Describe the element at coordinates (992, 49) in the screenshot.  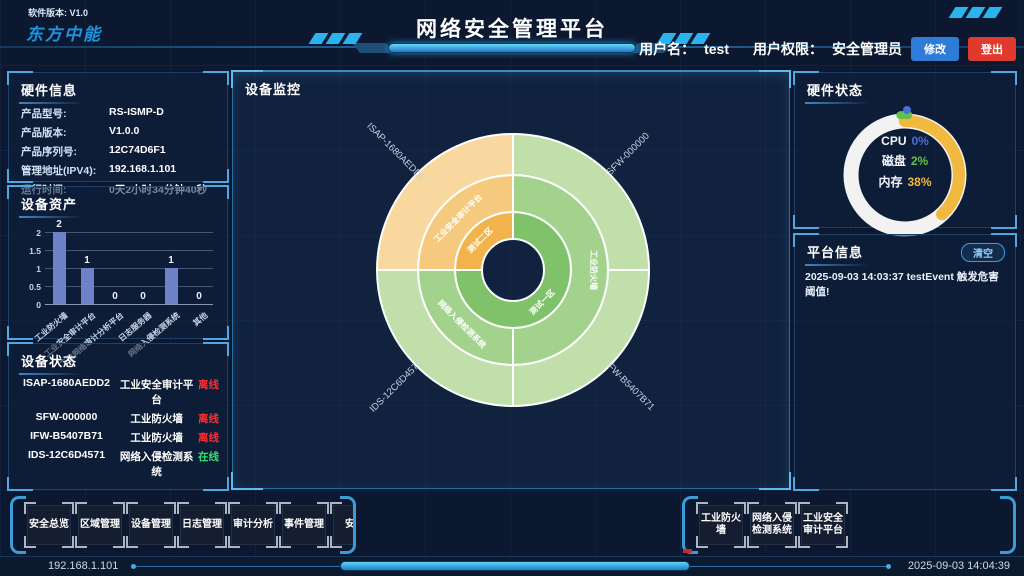
I see `logout-button: 登出` at that location.